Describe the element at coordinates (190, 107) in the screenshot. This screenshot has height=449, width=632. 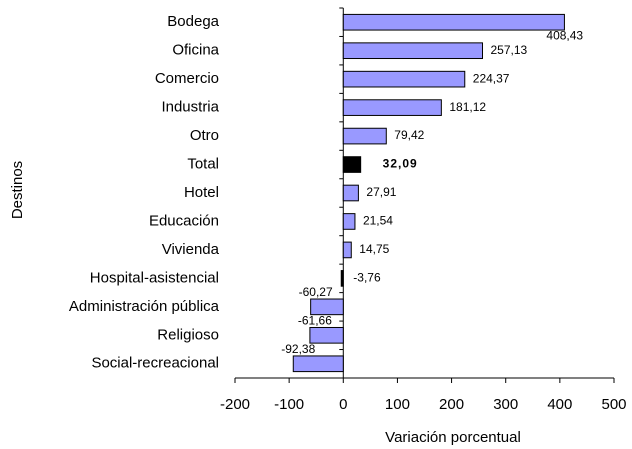
I see `y-tick-label: Industria` at that location.